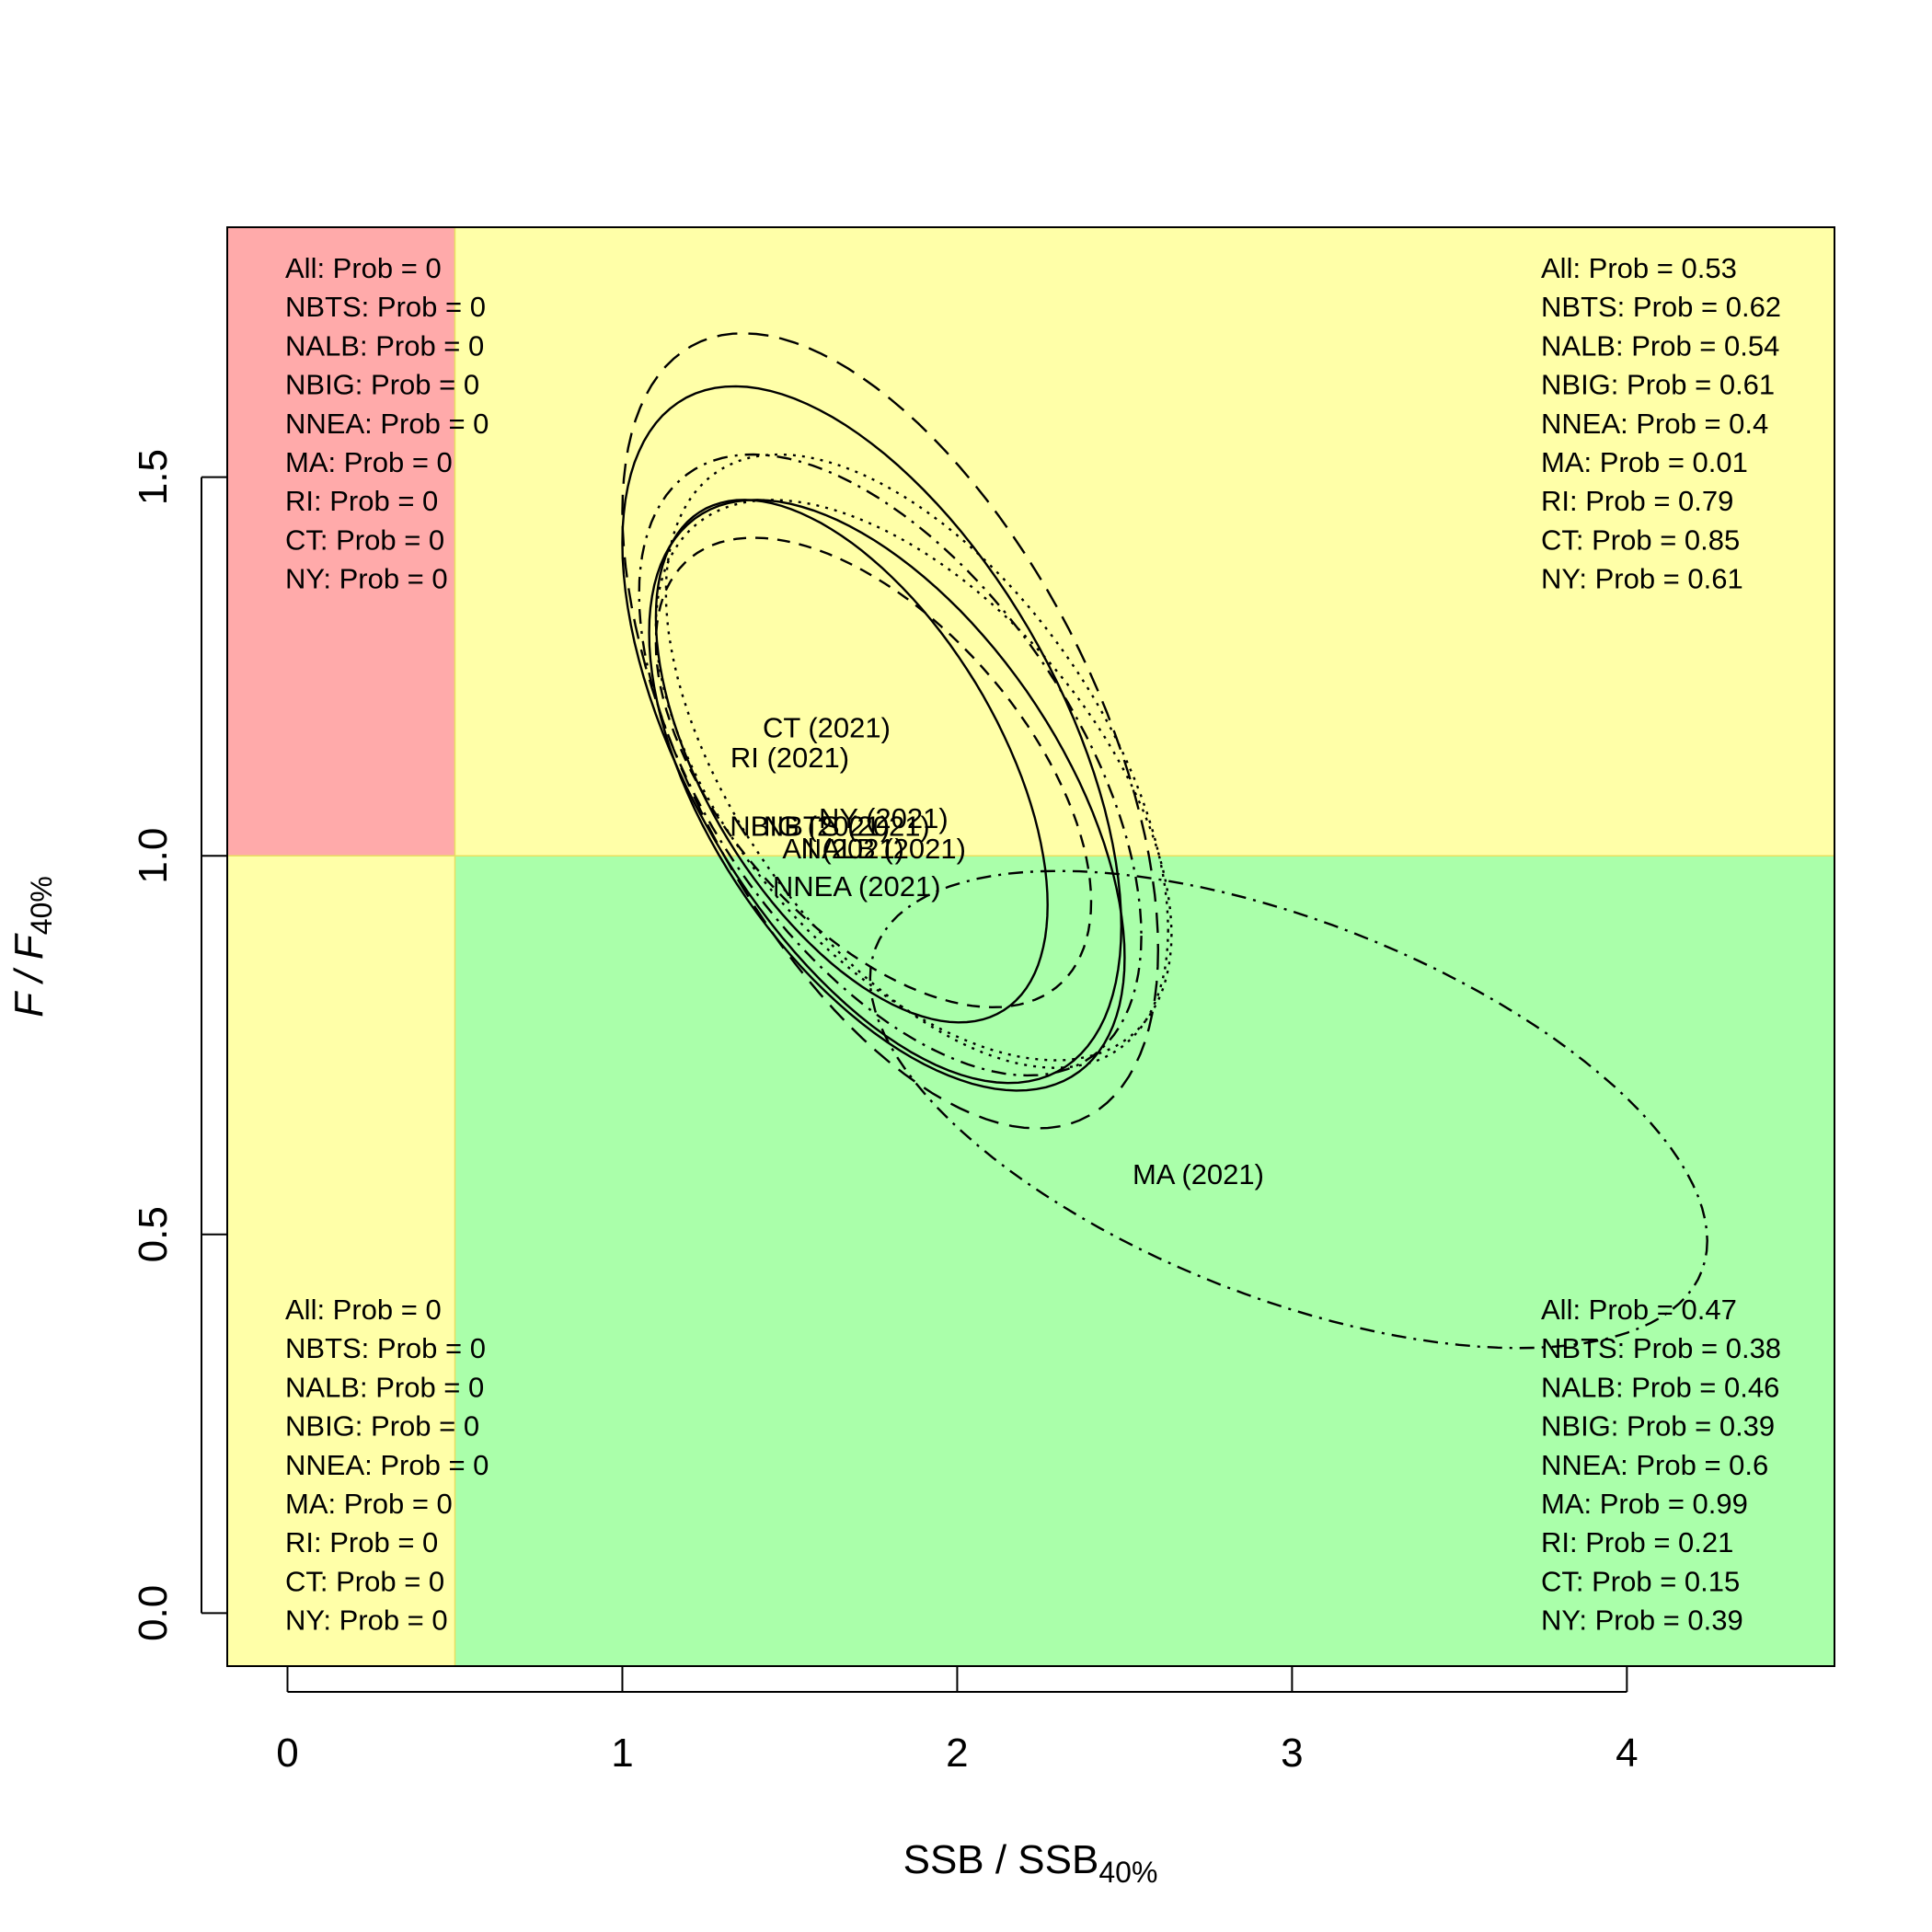 Image resolution: width=1932 pixels, height=1932 pixels. What do you see at coordinates (1198, 1174) in the screenshot?
I see `series-label-ma: MA (2021)` at bounding box center [1198, 1174].